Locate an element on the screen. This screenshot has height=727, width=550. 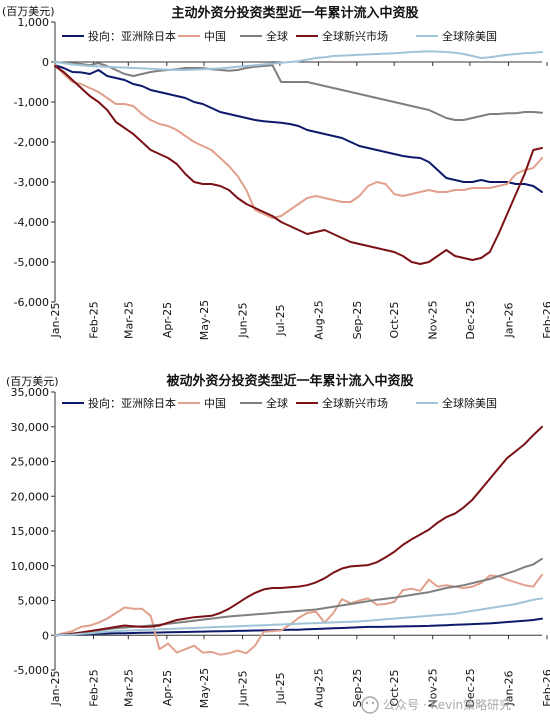
chart-1-legend: 投向：亚洲除日本 中国 全球 全球新兴市场 全球除美国 is located at coordinates (279, 36).